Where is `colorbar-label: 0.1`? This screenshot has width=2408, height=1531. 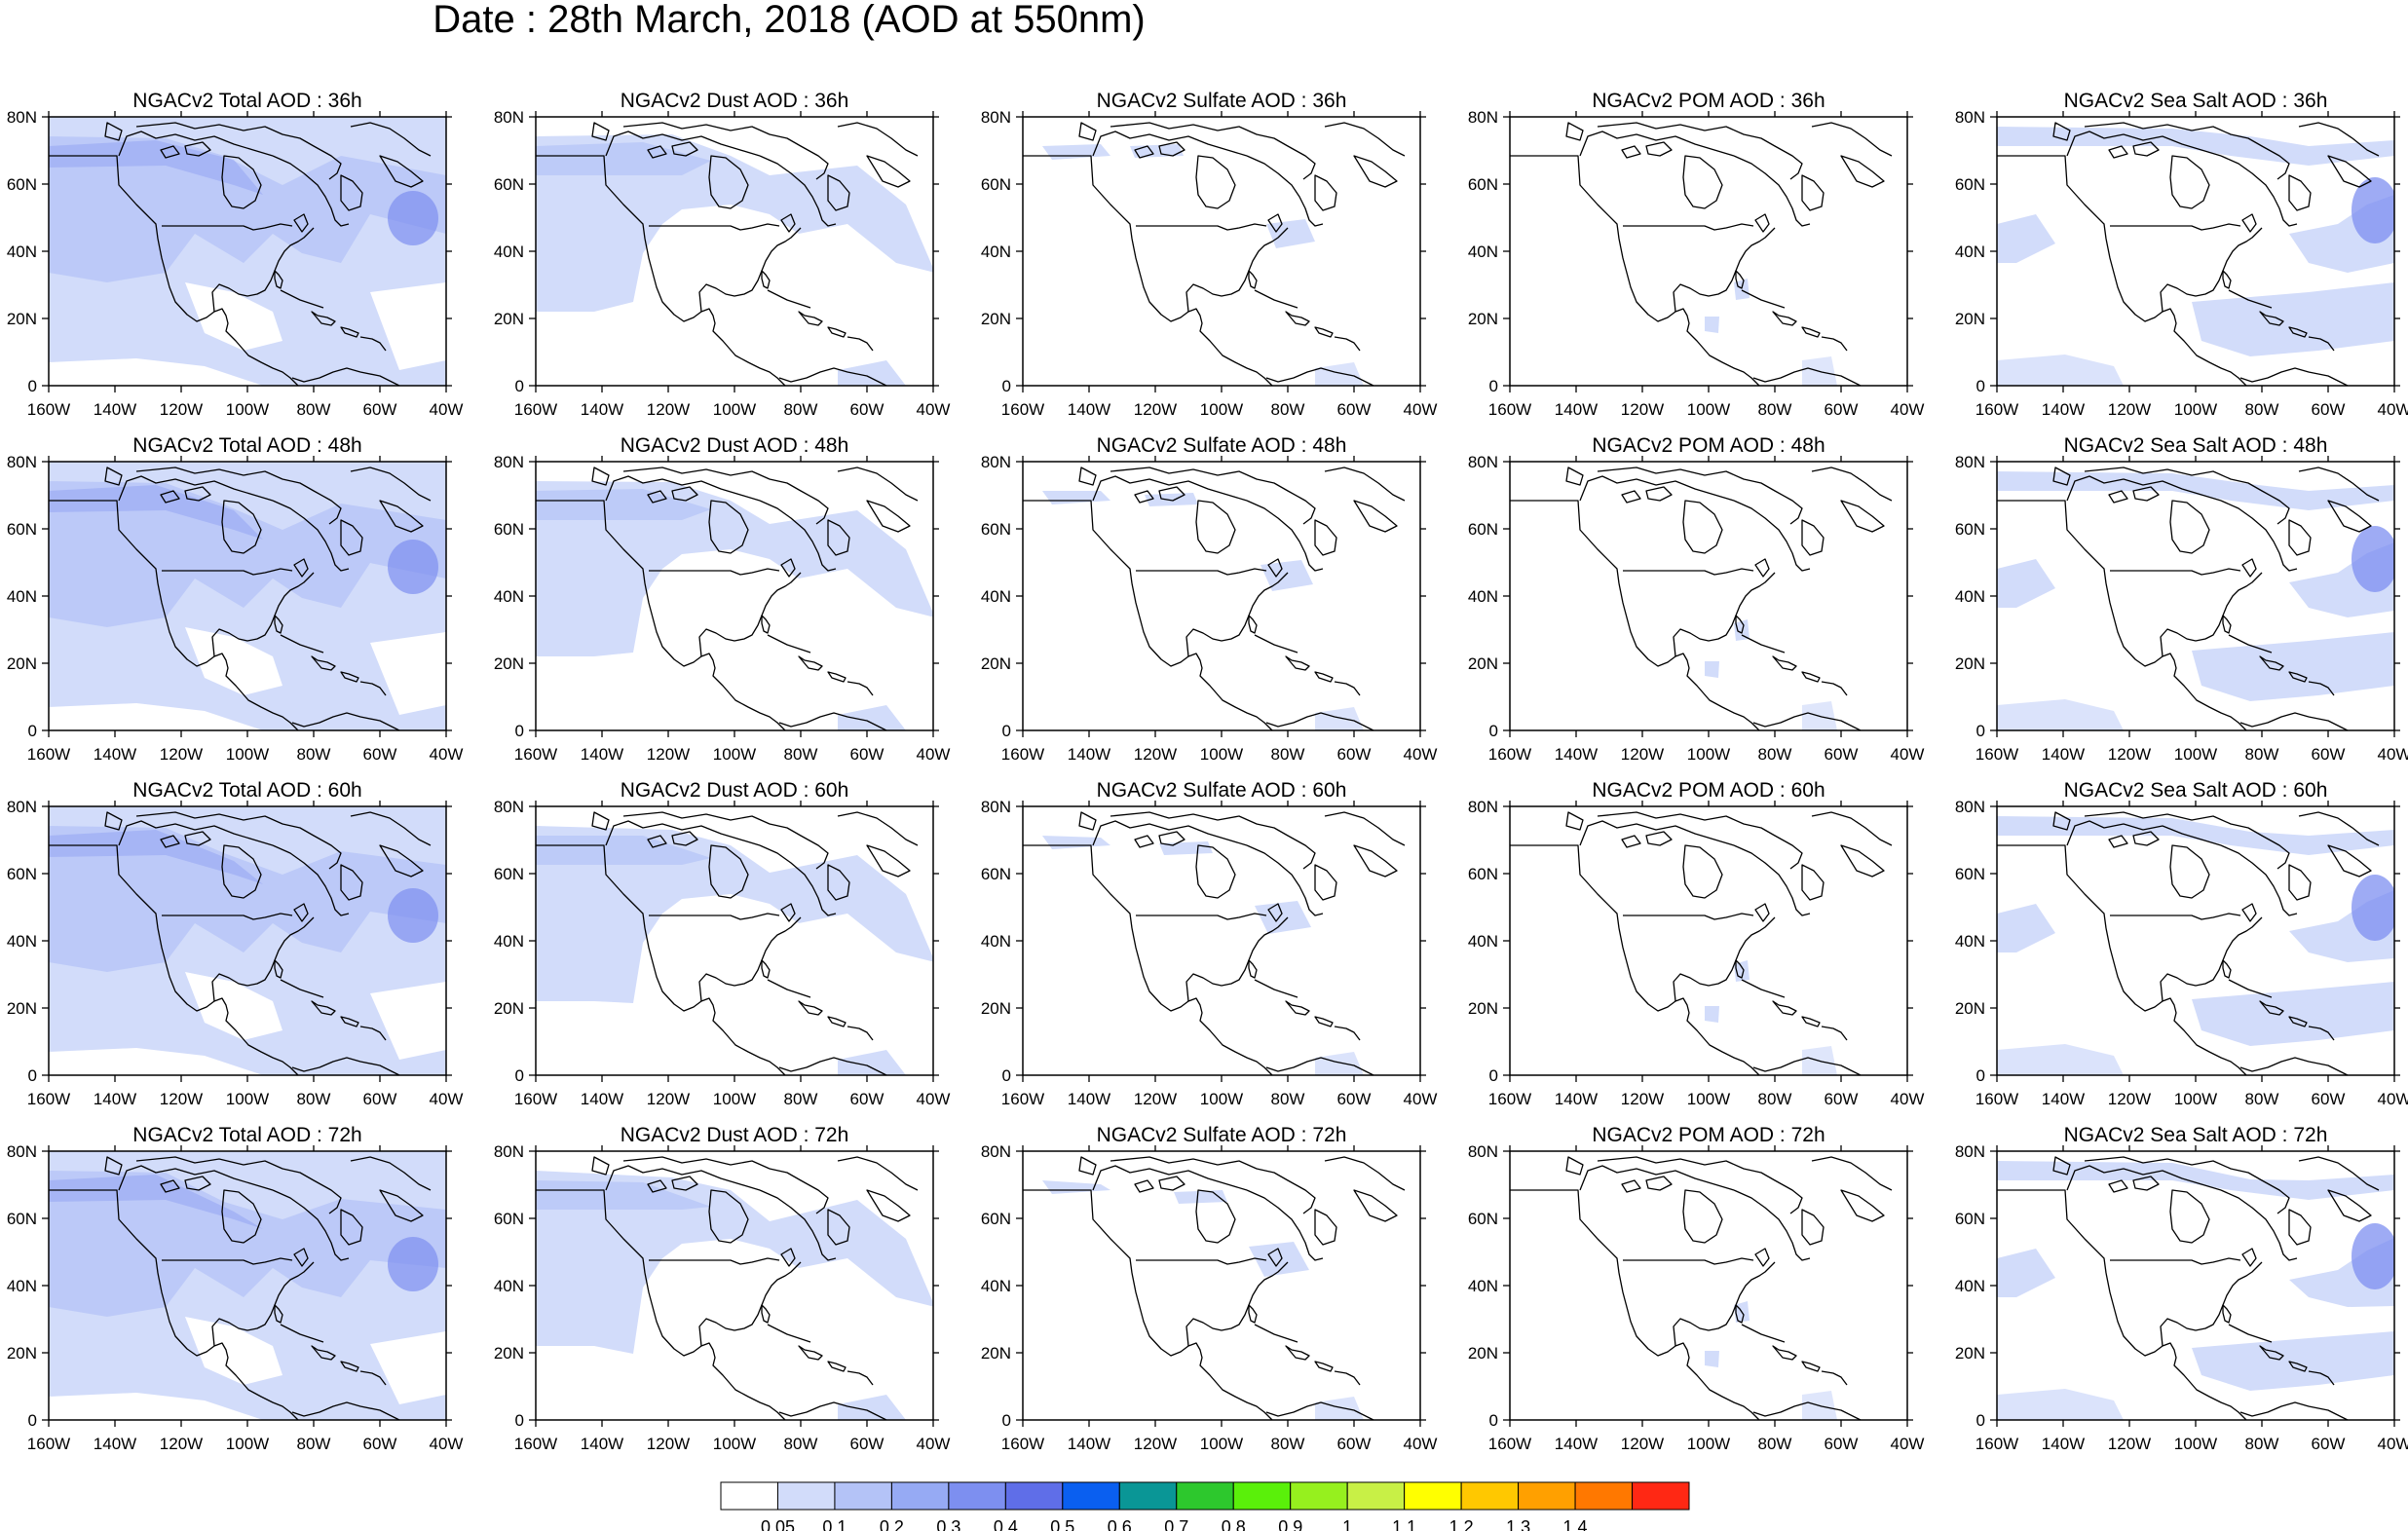 colorbar-label: 0.1 is located at coordinates (834, 1524).